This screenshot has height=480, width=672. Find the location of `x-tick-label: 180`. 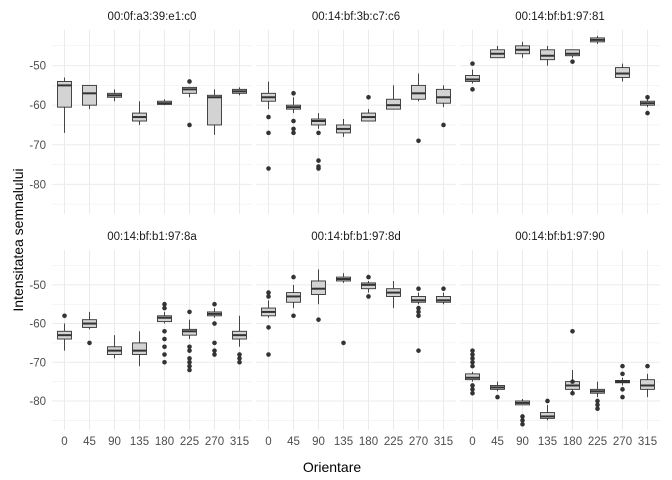

x-tick-label: 180 is located at coordinates (572, 442).